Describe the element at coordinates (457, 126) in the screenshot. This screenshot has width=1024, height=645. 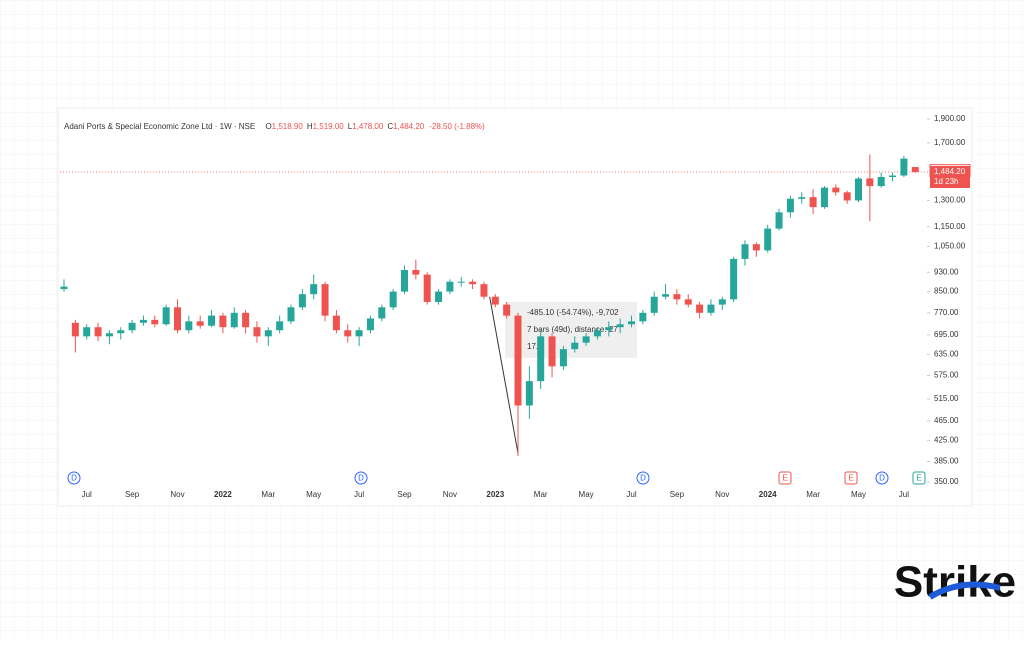
I see `change: -28.50 (-1.88%)` at that location.